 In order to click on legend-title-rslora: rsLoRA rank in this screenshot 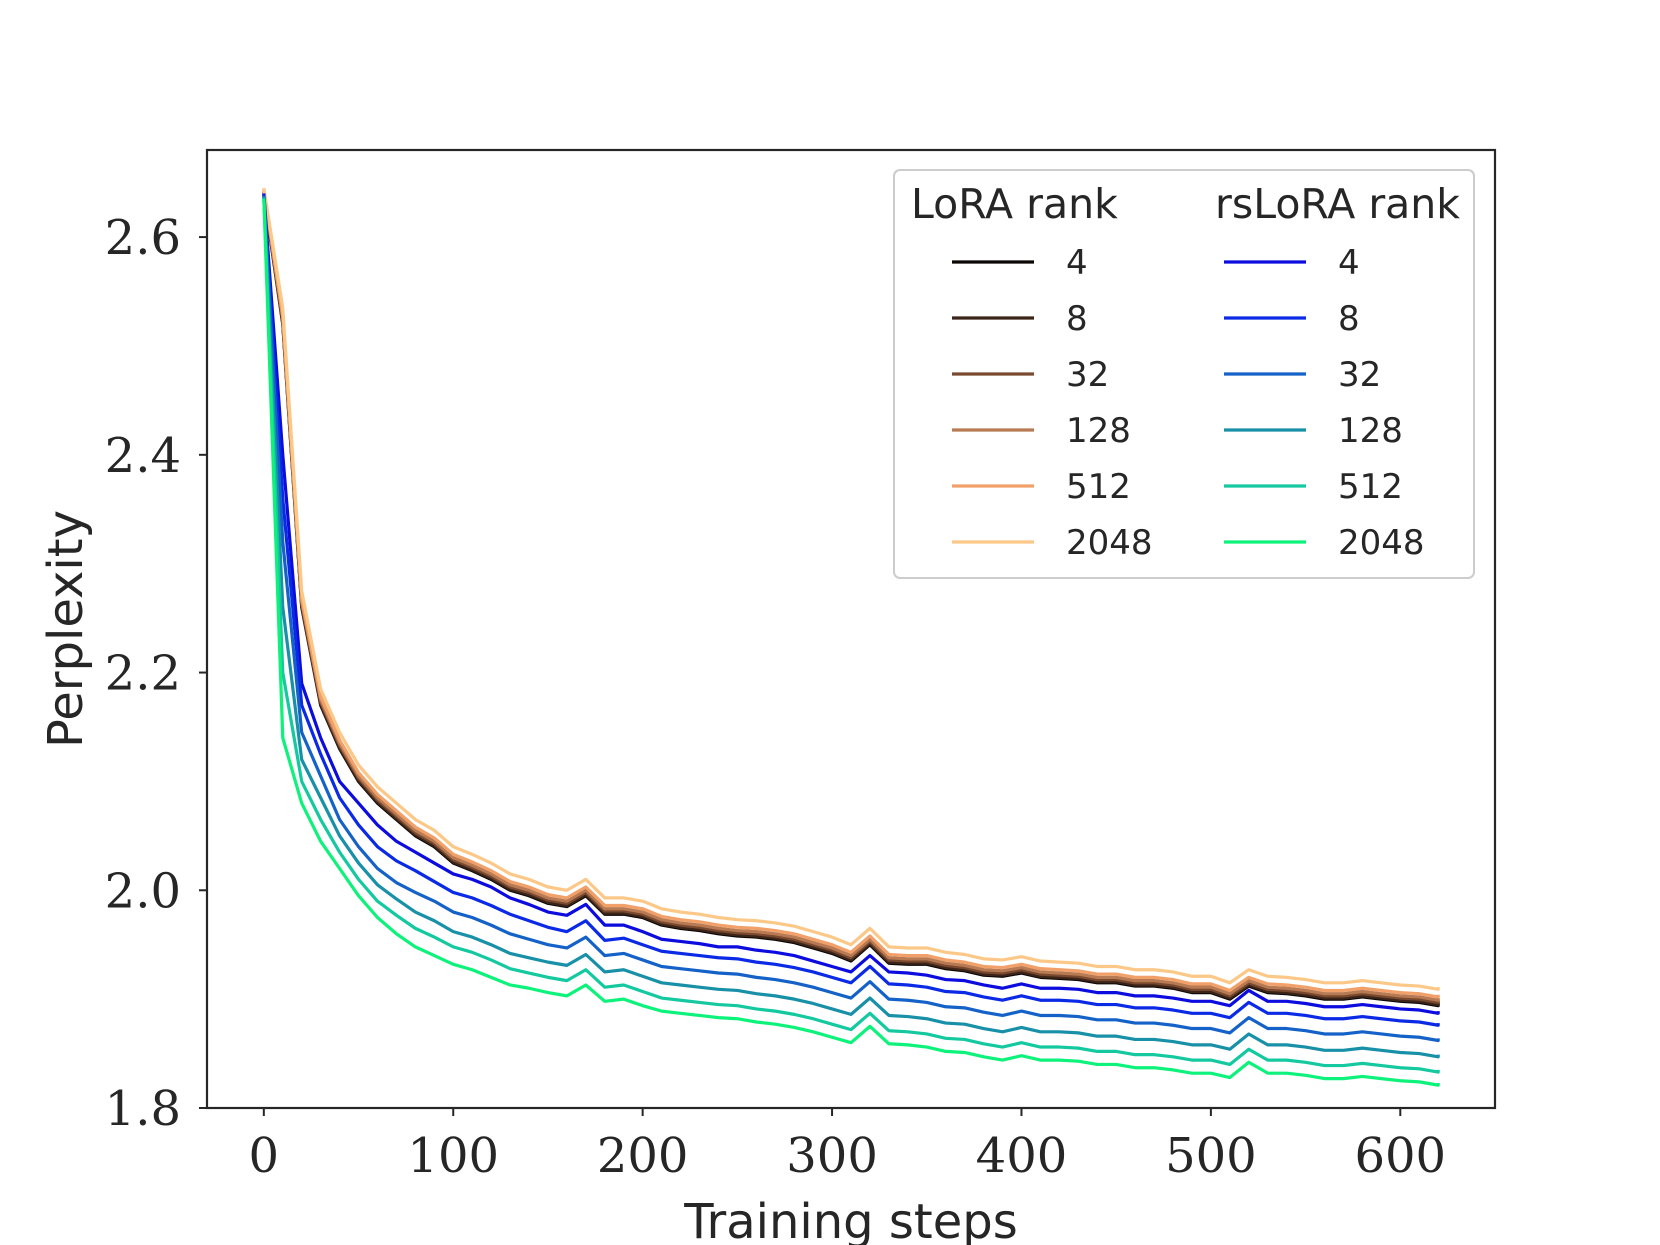, I will do `click(1337, 204)`.